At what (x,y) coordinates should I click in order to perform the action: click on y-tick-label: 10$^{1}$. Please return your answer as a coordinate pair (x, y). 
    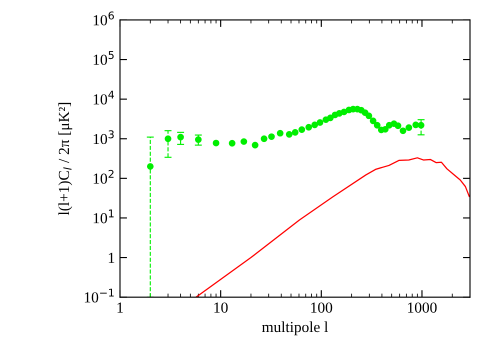
    Looking at the image, I should click on (104, 217).